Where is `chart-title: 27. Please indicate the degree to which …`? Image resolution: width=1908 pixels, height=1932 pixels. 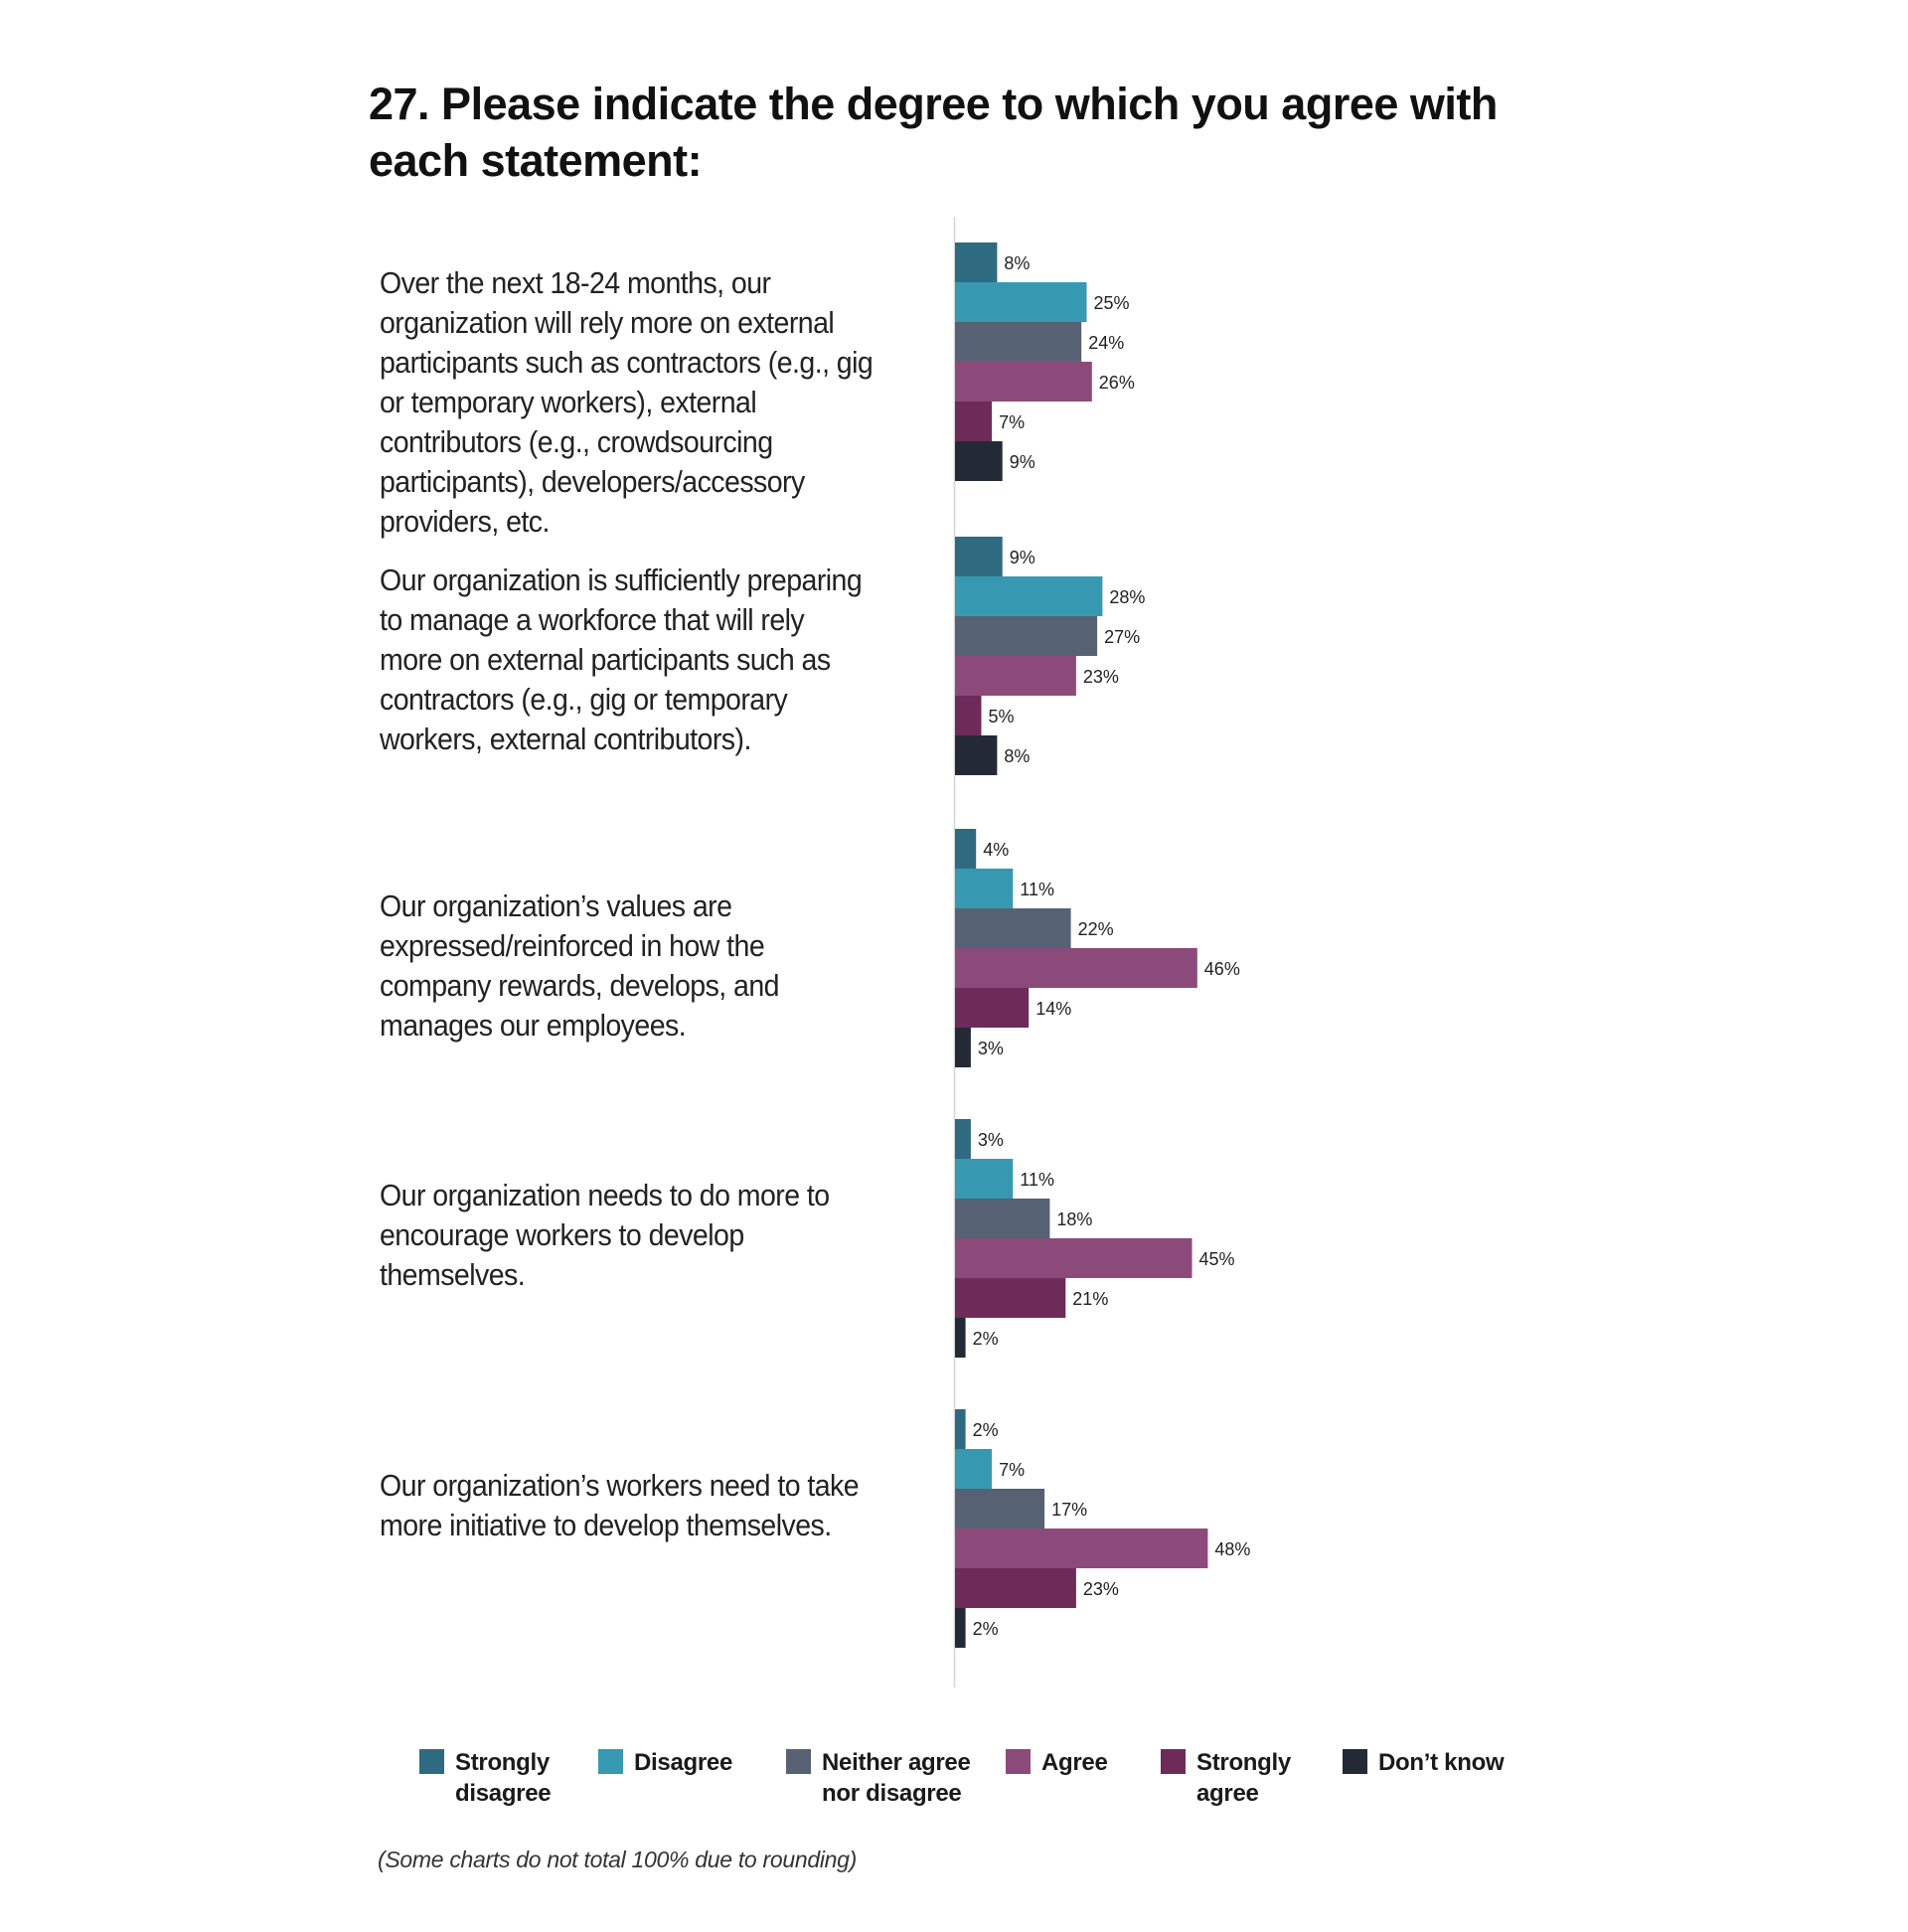 chart-title: 27. Please indicate the degree to which … is located at coordinates (934, 132).